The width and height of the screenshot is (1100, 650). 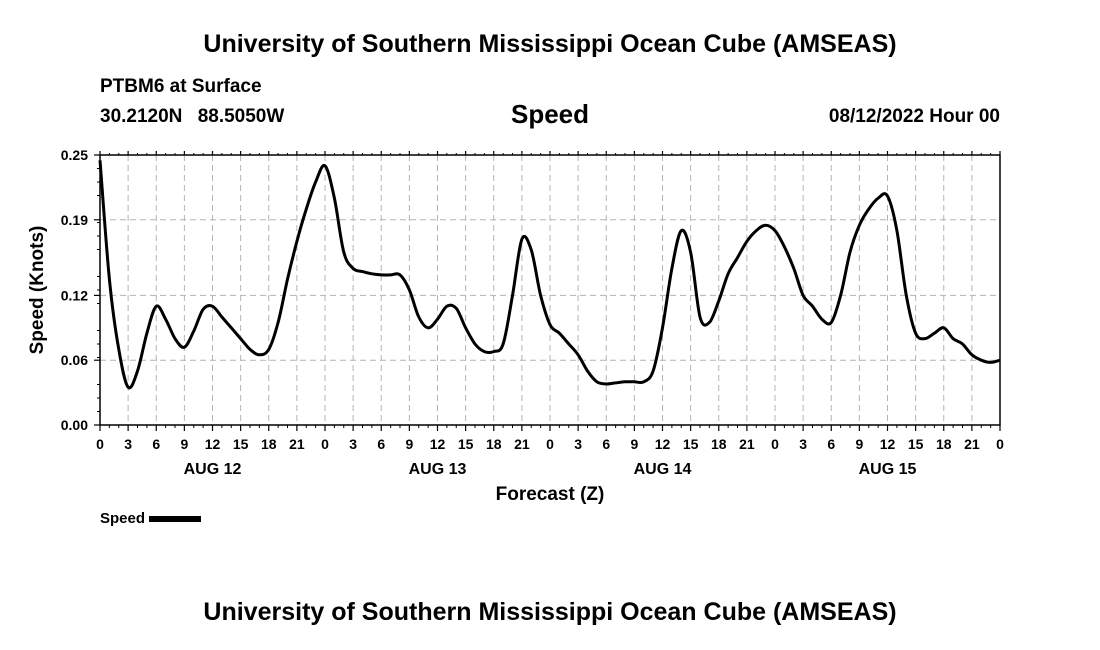 What do you see at coordinates (74, 425) in the screenshot?
I see `y-tick-label: 0.00` at bounding box center [74, 425].